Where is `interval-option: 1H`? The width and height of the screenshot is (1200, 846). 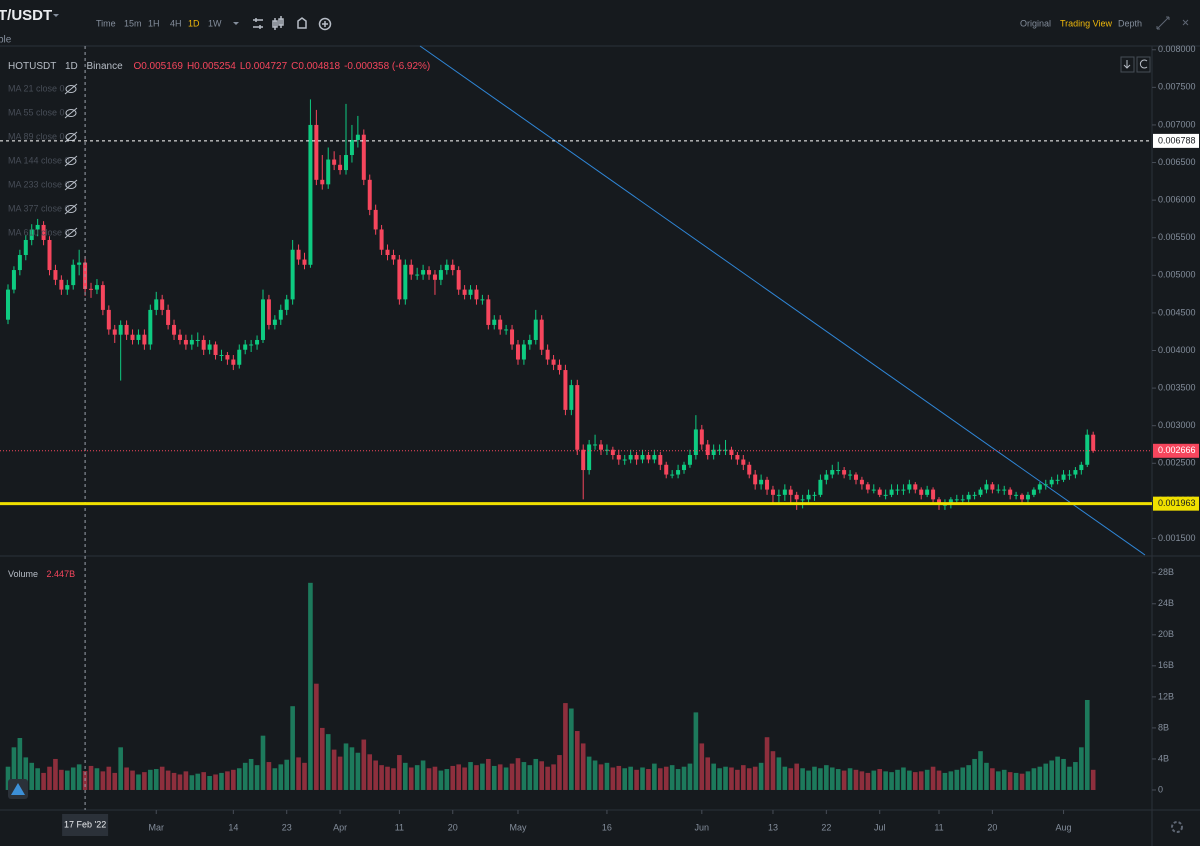
interval-option: 1H is located at coordinates (154, 23).